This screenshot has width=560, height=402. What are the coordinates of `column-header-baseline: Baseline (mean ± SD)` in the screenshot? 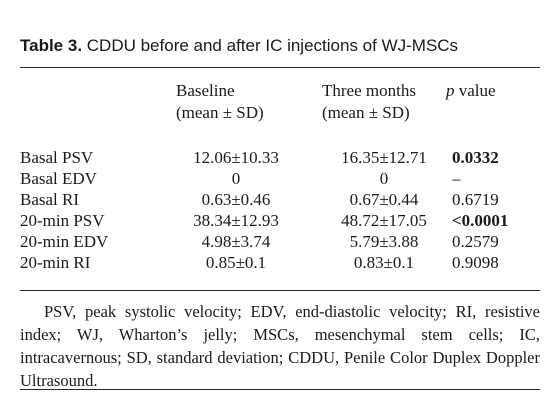 It's located at (220, 102).